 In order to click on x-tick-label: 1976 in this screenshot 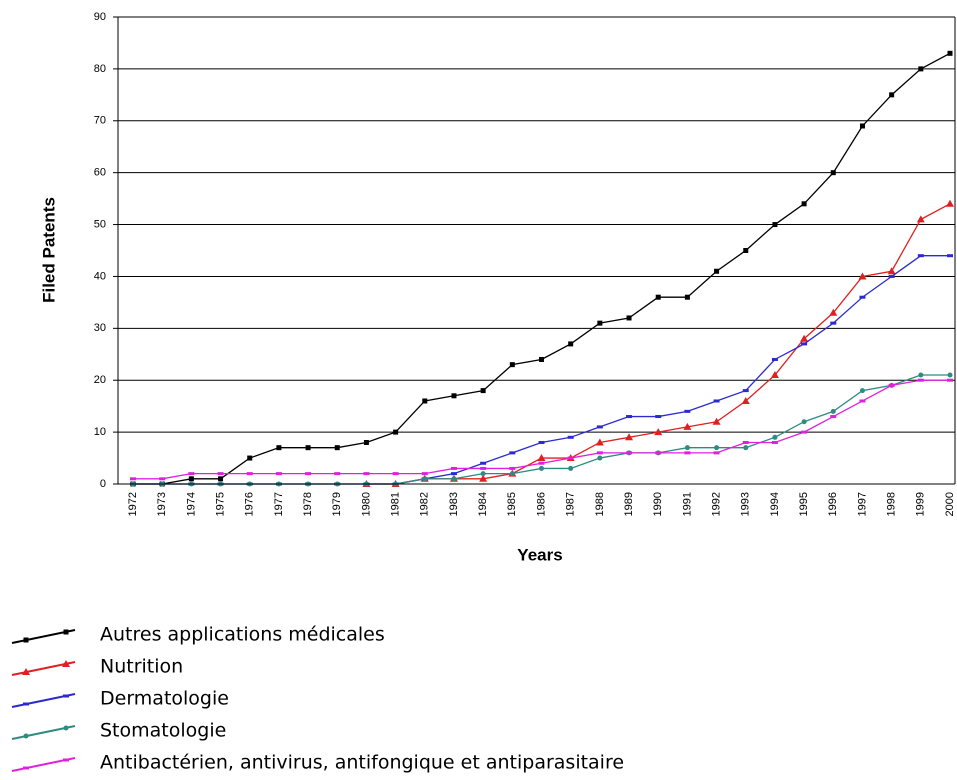, I will do `click(250, 504)`.